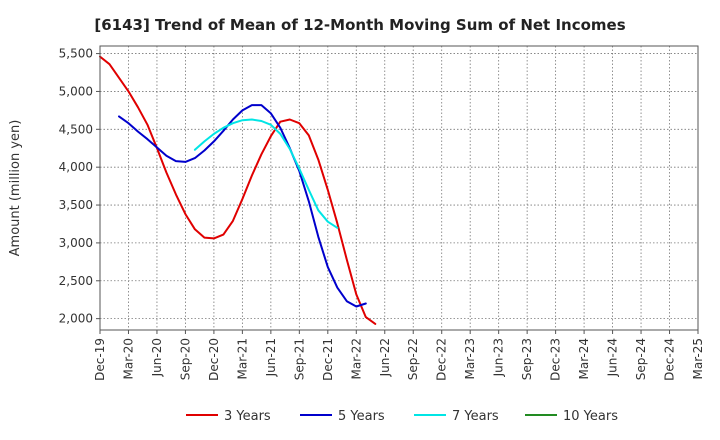  What do you see at coordinates (413, 359) in the screenshot?
I see `x-tick-label: Sep-22` at bounding box center [413, 359].